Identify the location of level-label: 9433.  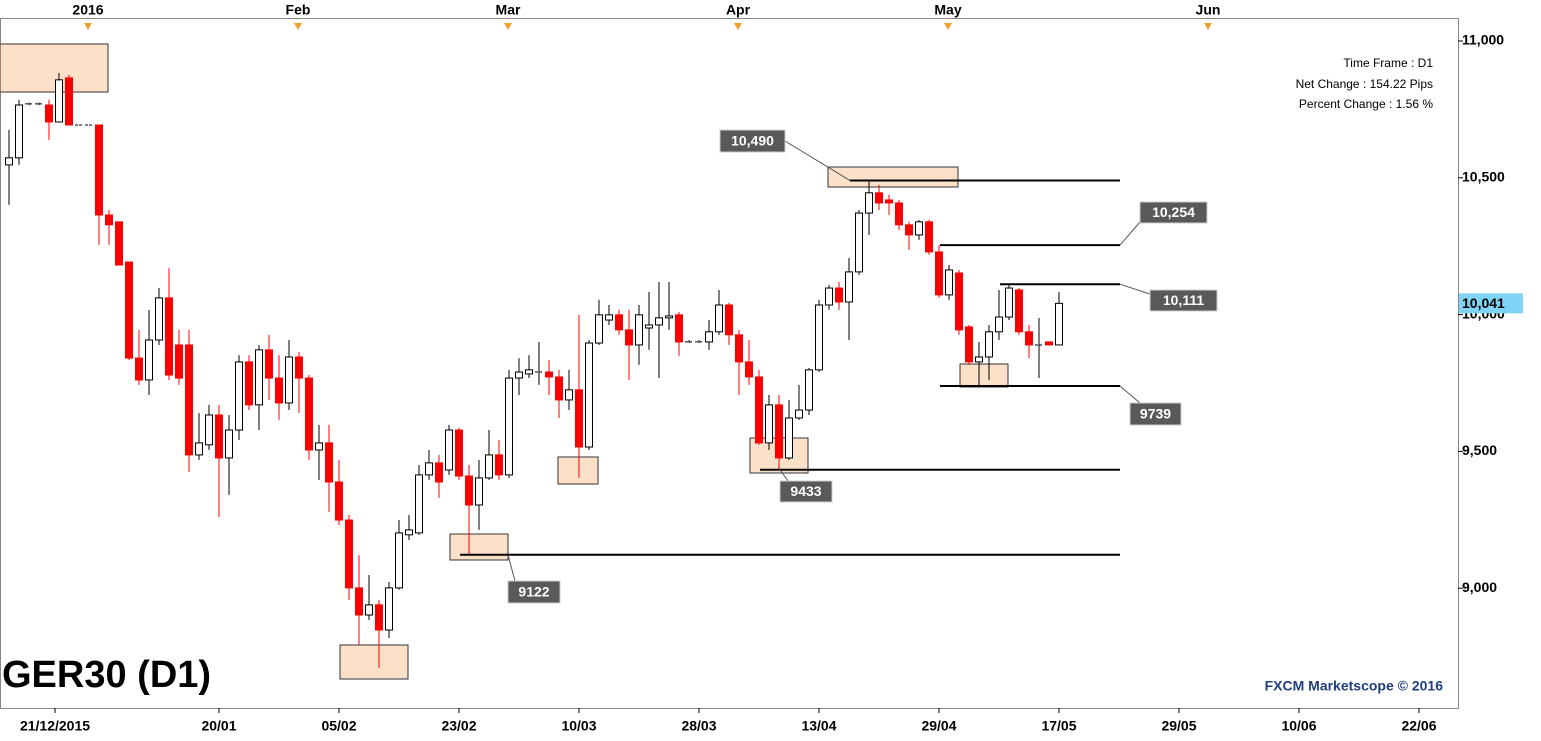
(805, 491).